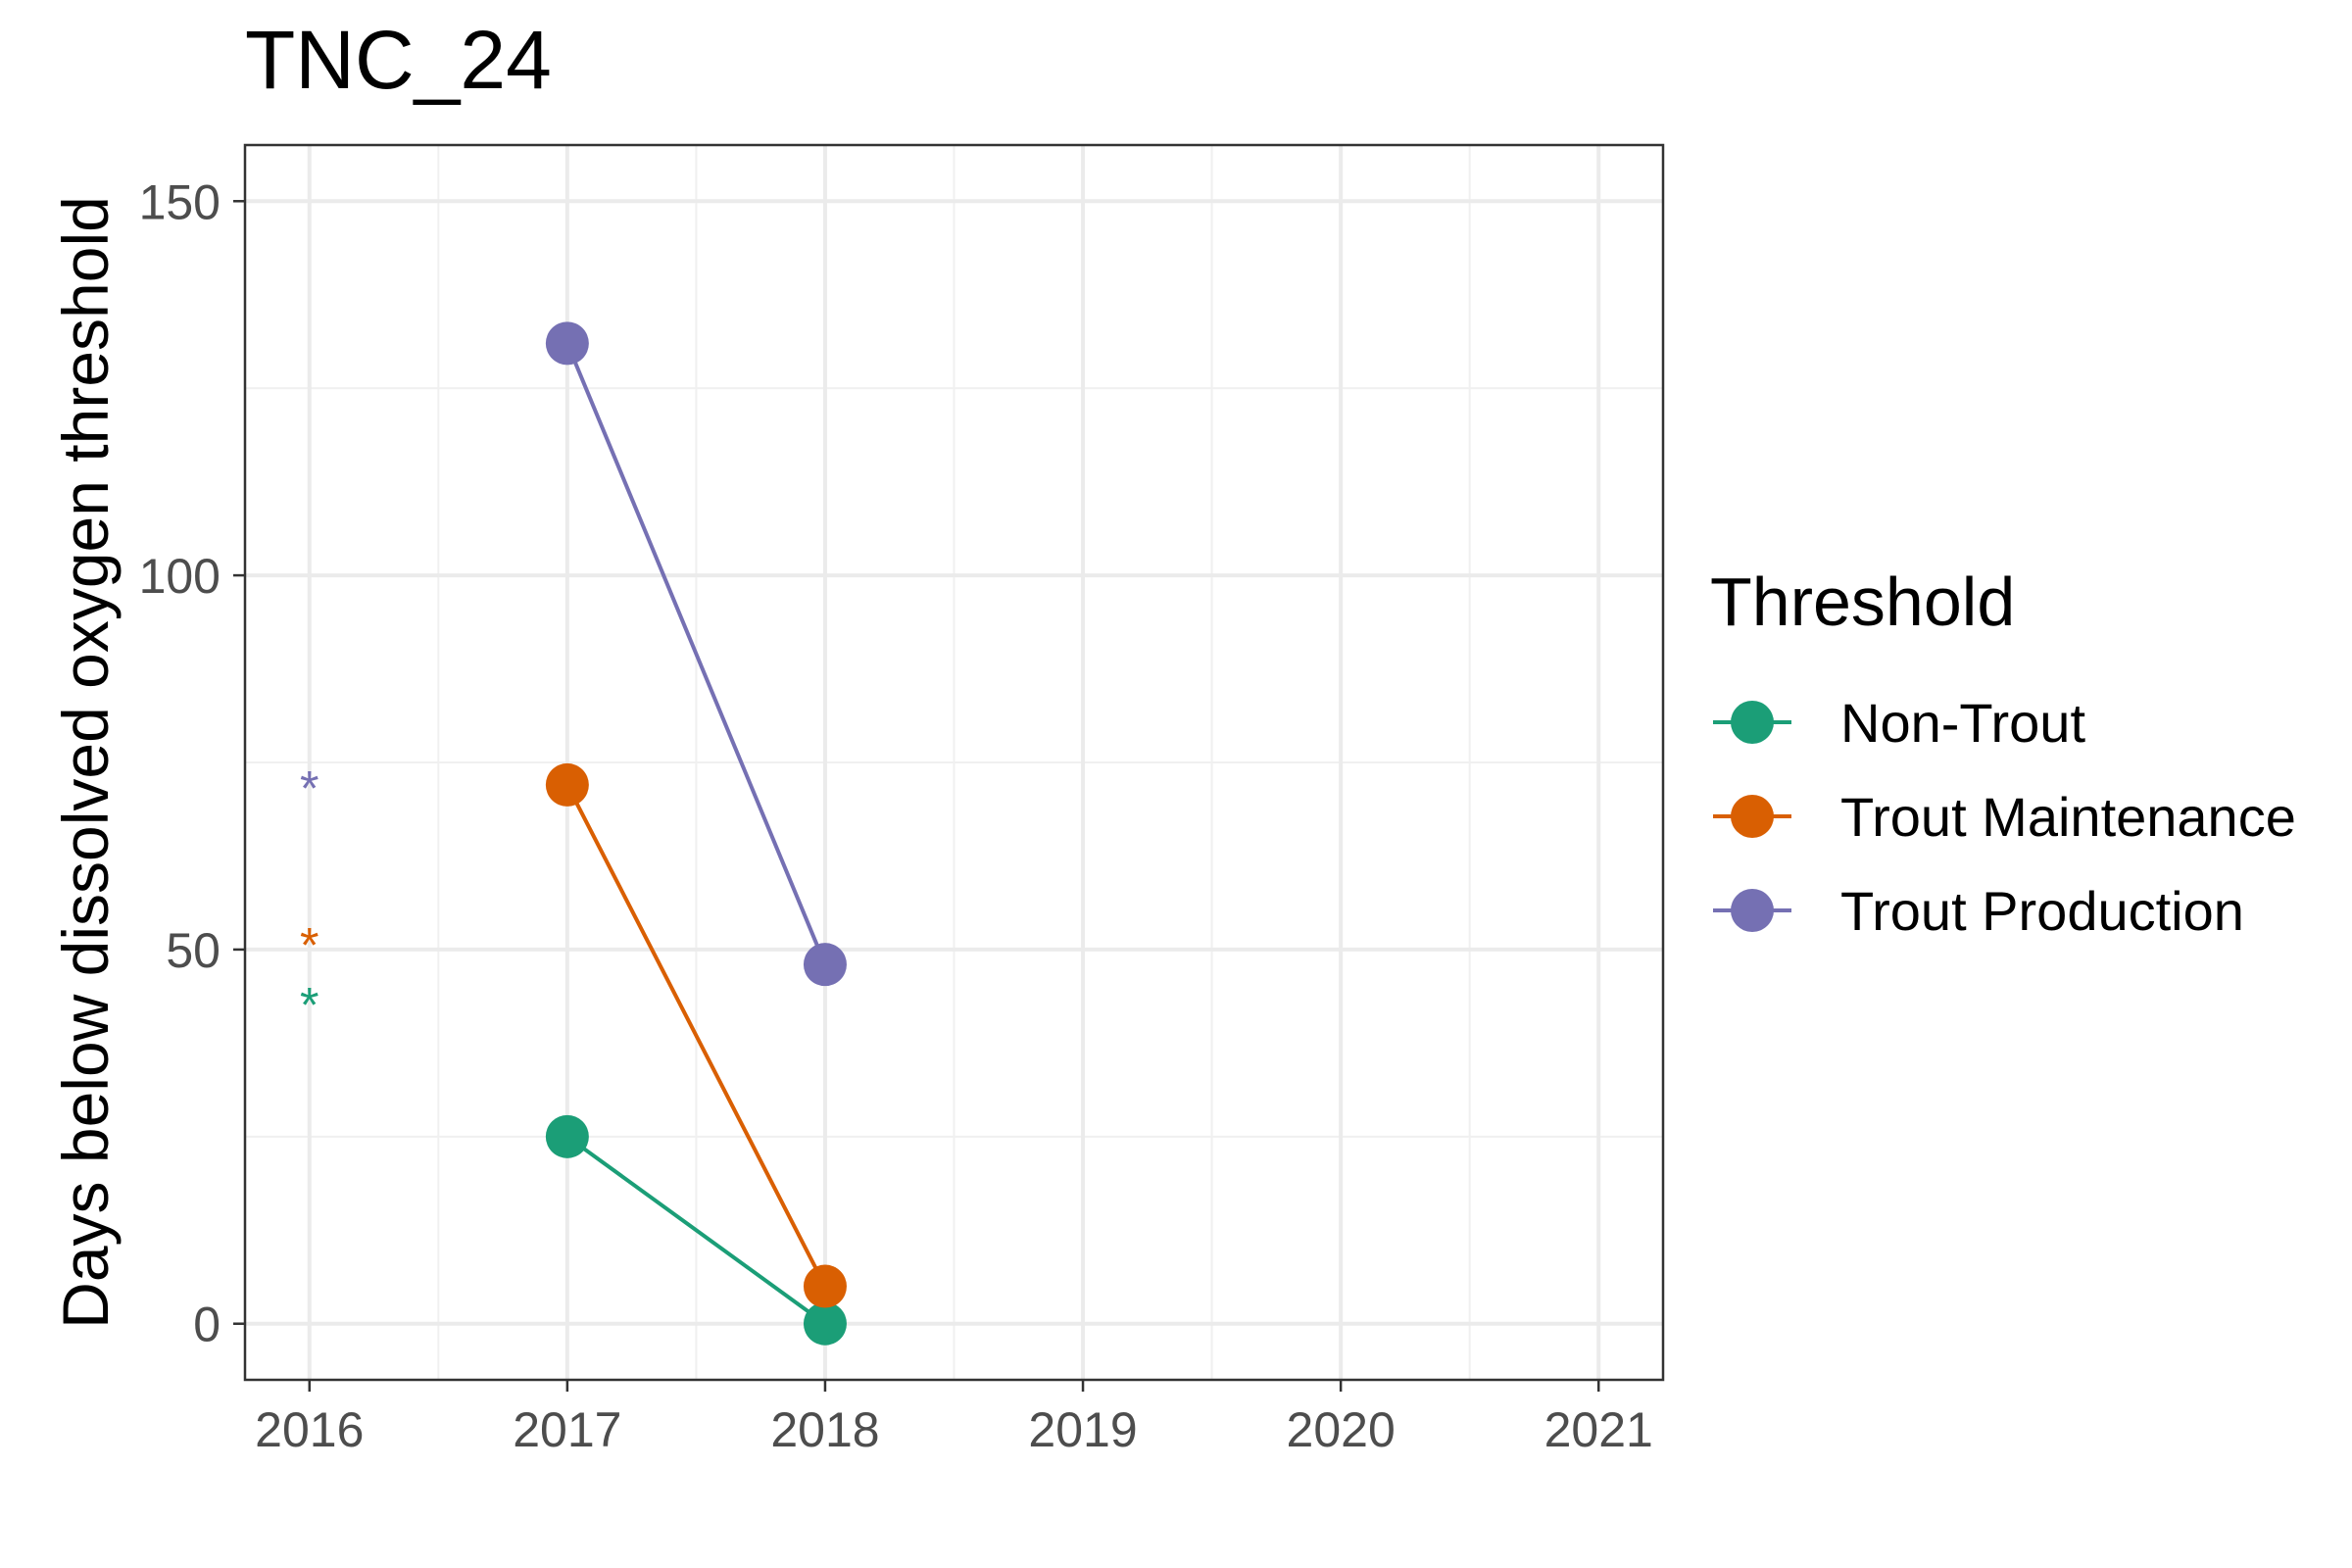 This screenshot has width=2352, height=1568. What do you see at coordinates (179, 201) in the screenshot?
I see `y-tick-label: 150` at bounding box center [179, 201].